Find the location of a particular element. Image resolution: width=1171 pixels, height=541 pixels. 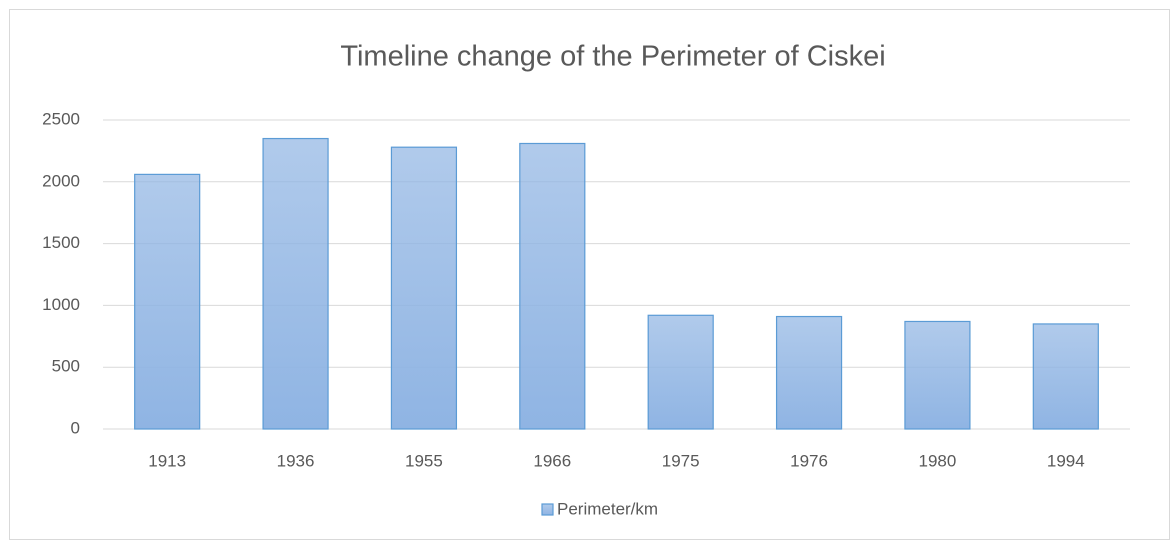

x-tick-label: 1975 is located at coordinates (681, 460).